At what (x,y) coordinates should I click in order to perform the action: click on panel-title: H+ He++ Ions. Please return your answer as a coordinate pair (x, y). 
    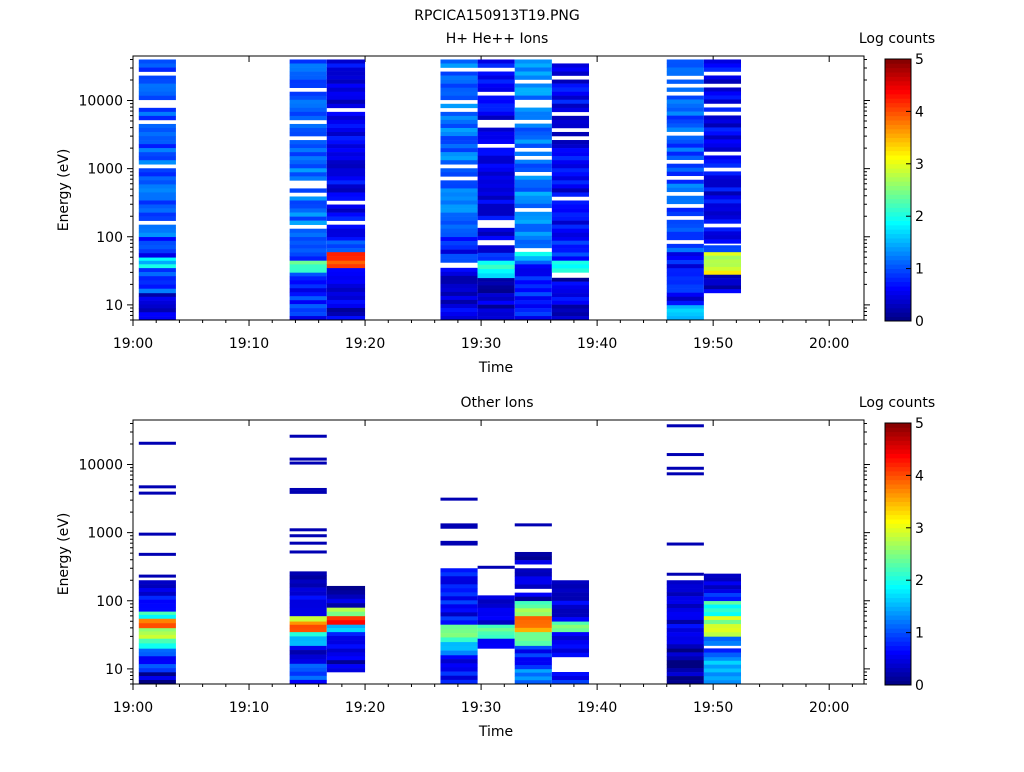
    Looking at the image, I should click on (497, 39).